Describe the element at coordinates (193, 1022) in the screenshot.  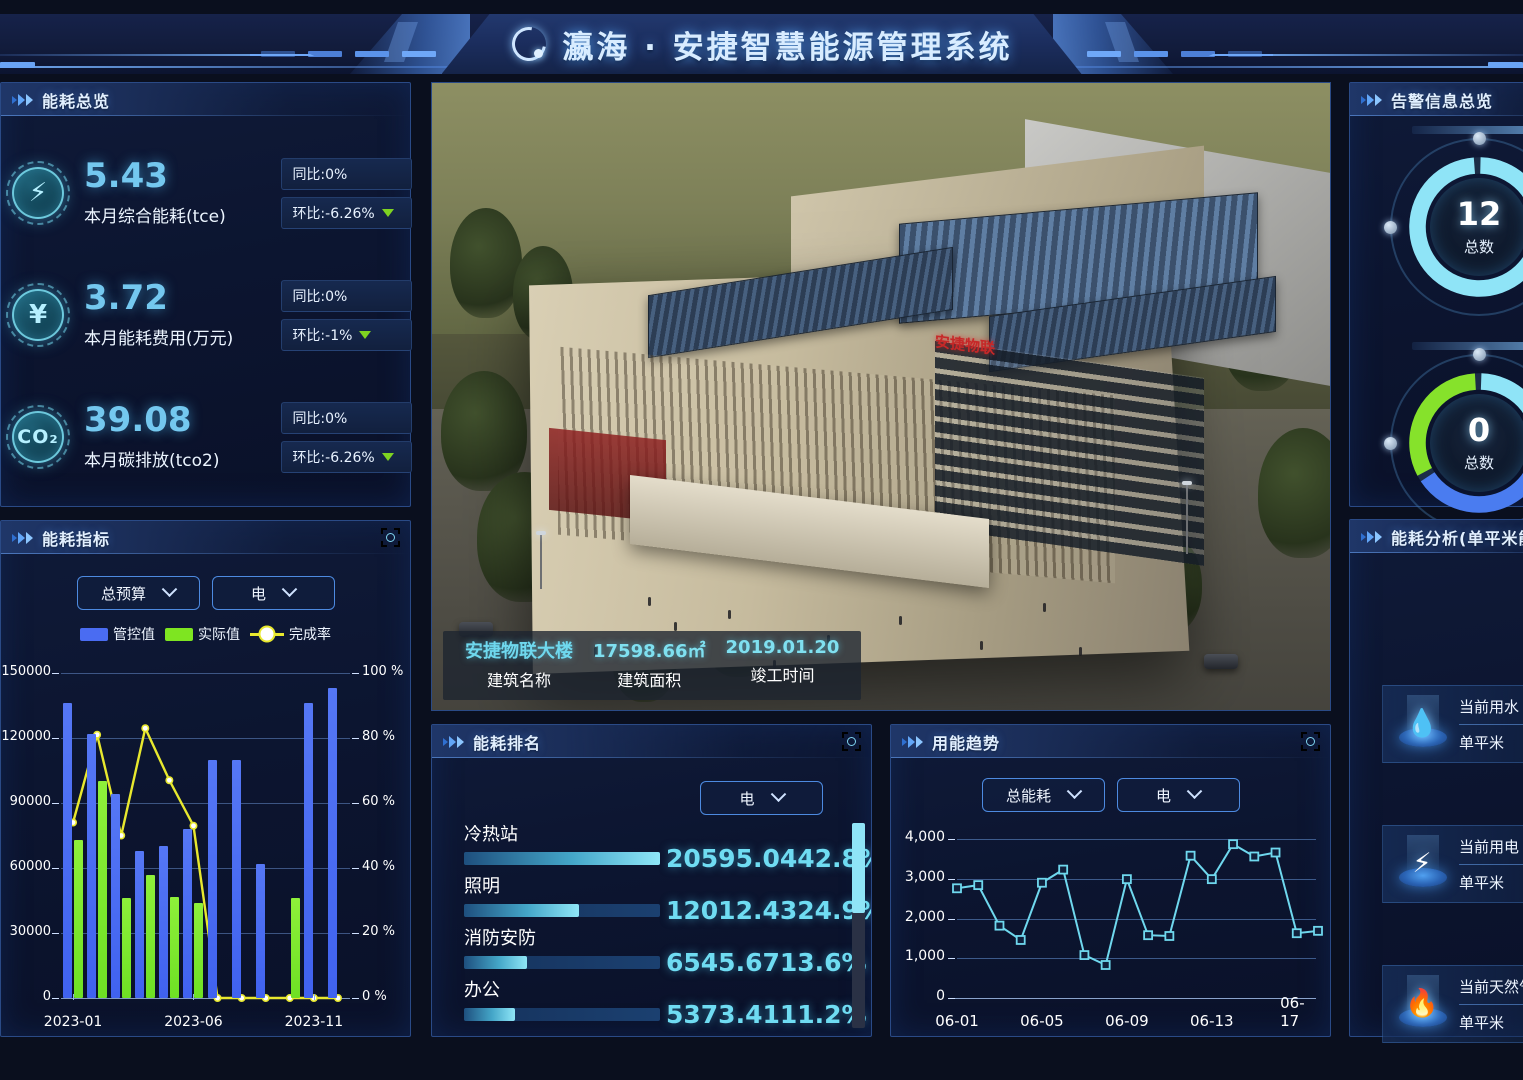
I see `x-tick-label: 2023-06` at that location.